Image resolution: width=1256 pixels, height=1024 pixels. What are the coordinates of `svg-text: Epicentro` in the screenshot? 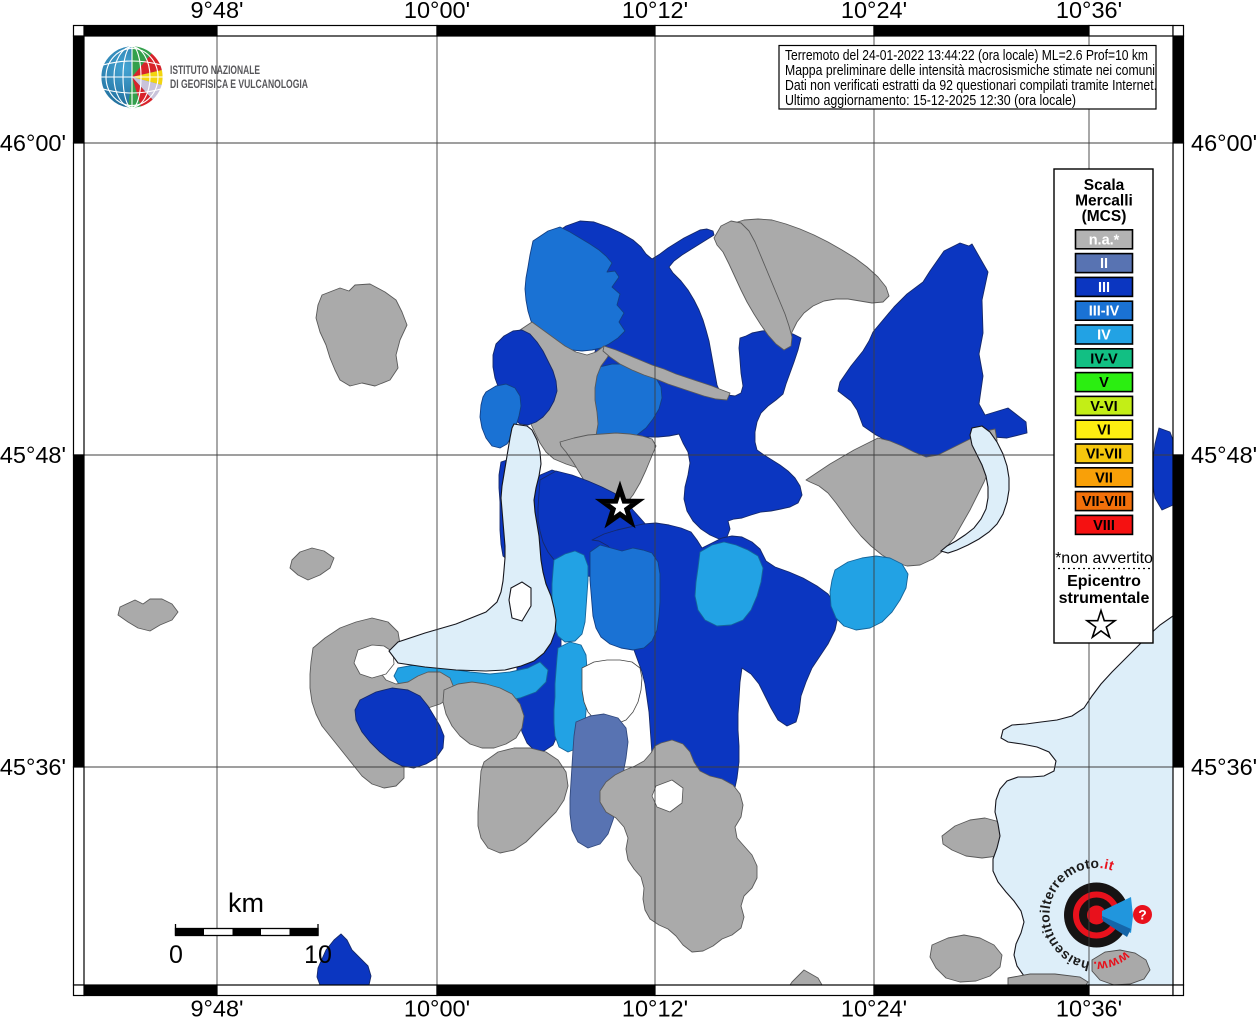 It's located at (1104, 581).